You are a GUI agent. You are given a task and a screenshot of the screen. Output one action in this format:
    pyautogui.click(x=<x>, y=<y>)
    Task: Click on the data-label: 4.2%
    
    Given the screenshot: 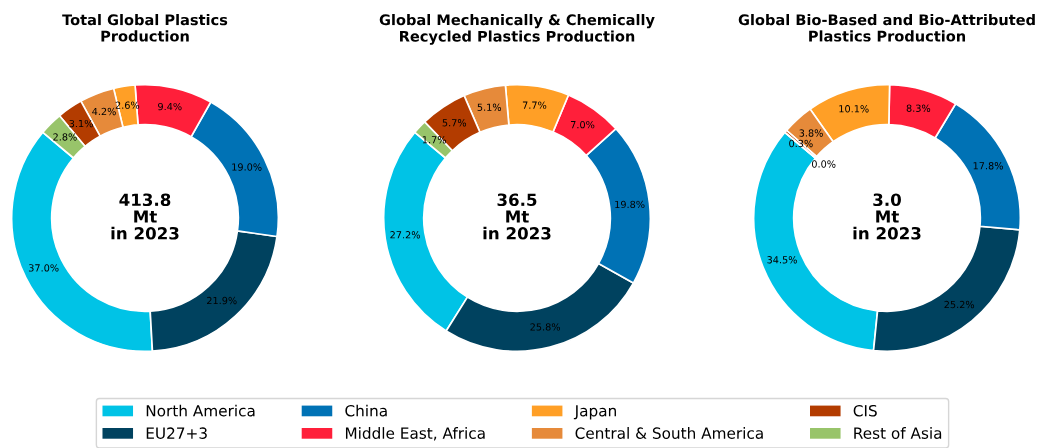 What is the action you would take?
    pyautogui.click(x=104, y=111)
    